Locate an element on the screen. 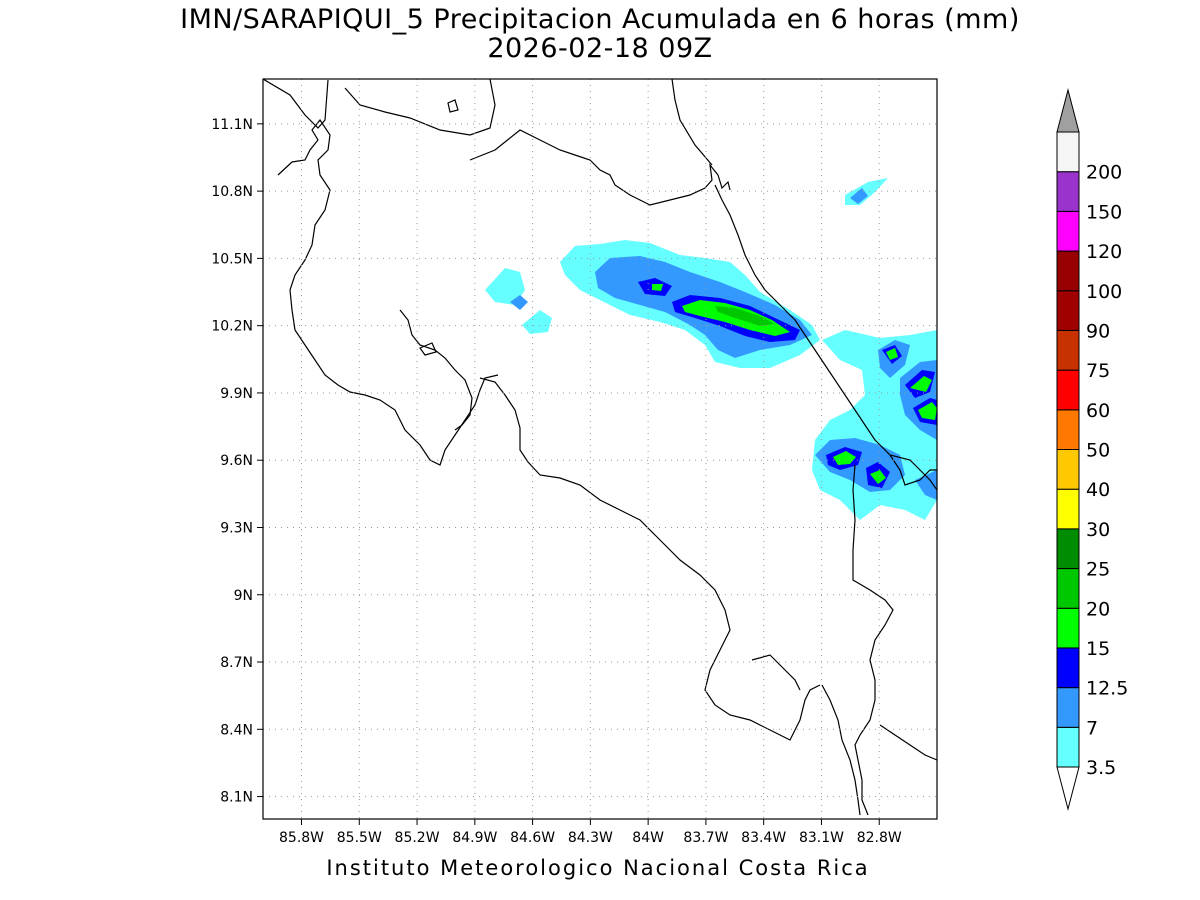 The width and height of the screenshot is (1200, 900). lon-tick-label: 83.4W is located at coordinates (763, 838).